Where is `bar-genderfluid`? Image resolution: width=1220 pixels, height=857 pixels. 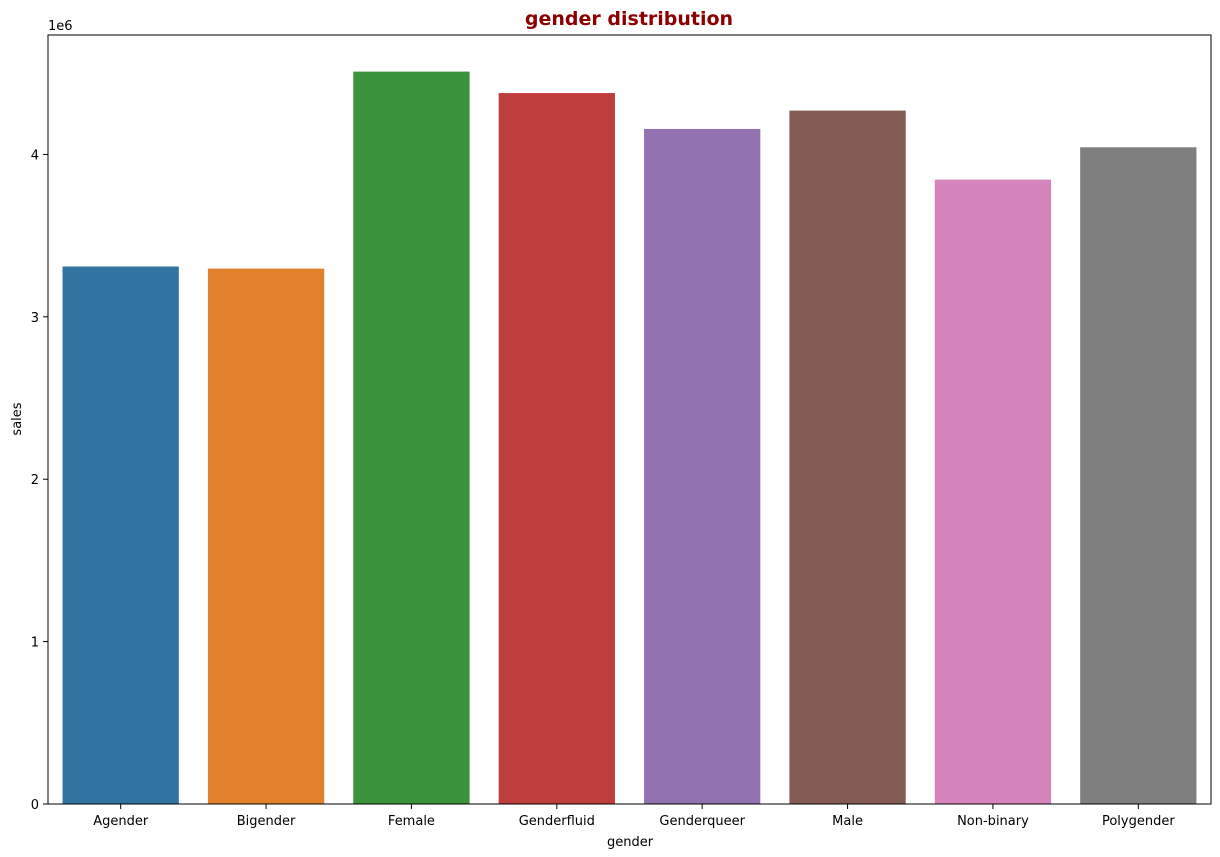 bar-genderfluid is located at coordinates (556, 449).